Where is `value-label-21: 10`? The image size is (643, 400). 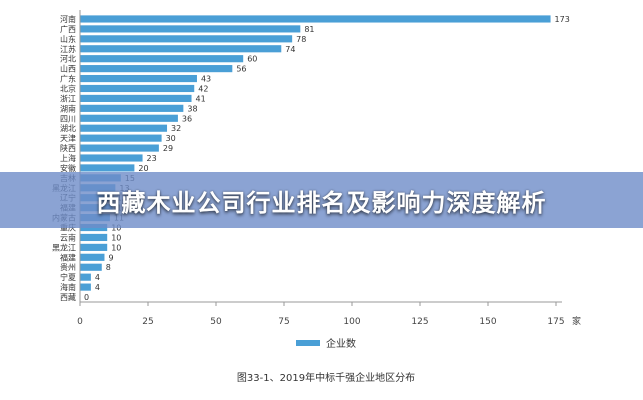
value-label-21: 10 is located at coordinates (116, 228).